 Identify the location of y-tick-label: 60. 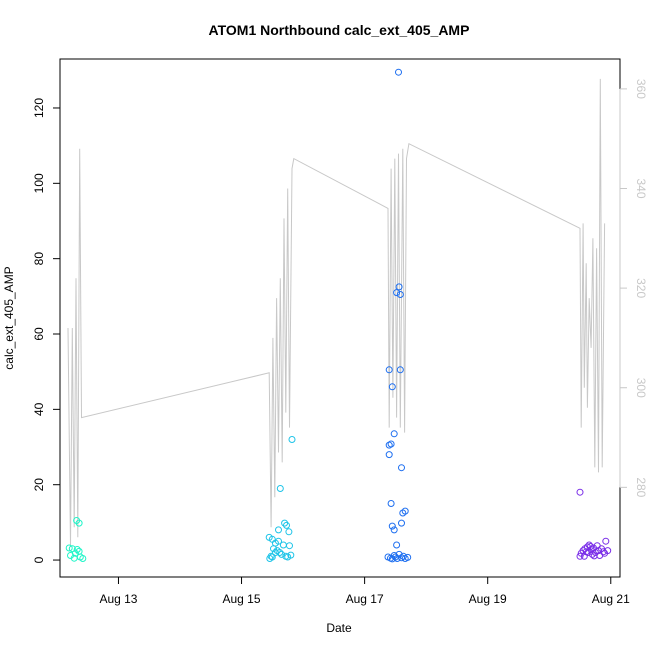
(39, 334).